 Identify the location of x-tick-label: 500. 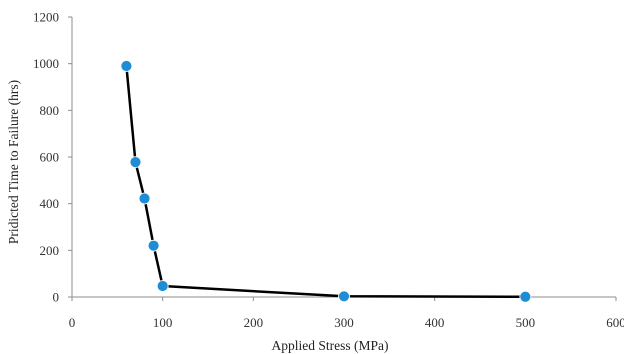
(526, 322).